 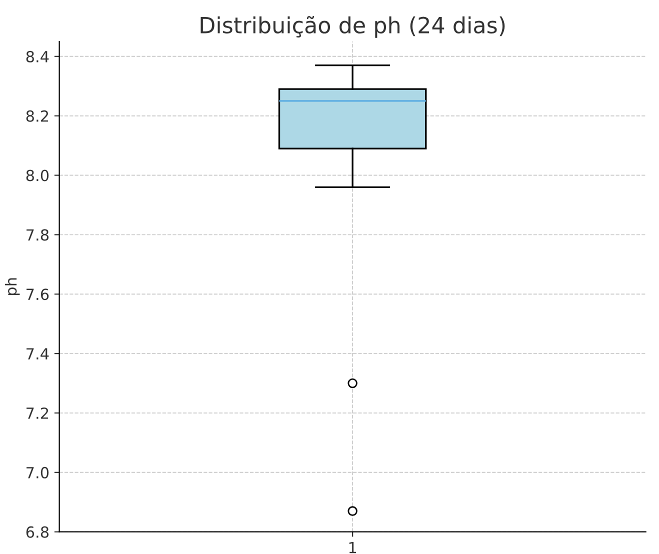 What do you see at coordinates (37, 116) in the screenshot?
I see `y-tick-label: 8.2` at bounding box center [37, 116].